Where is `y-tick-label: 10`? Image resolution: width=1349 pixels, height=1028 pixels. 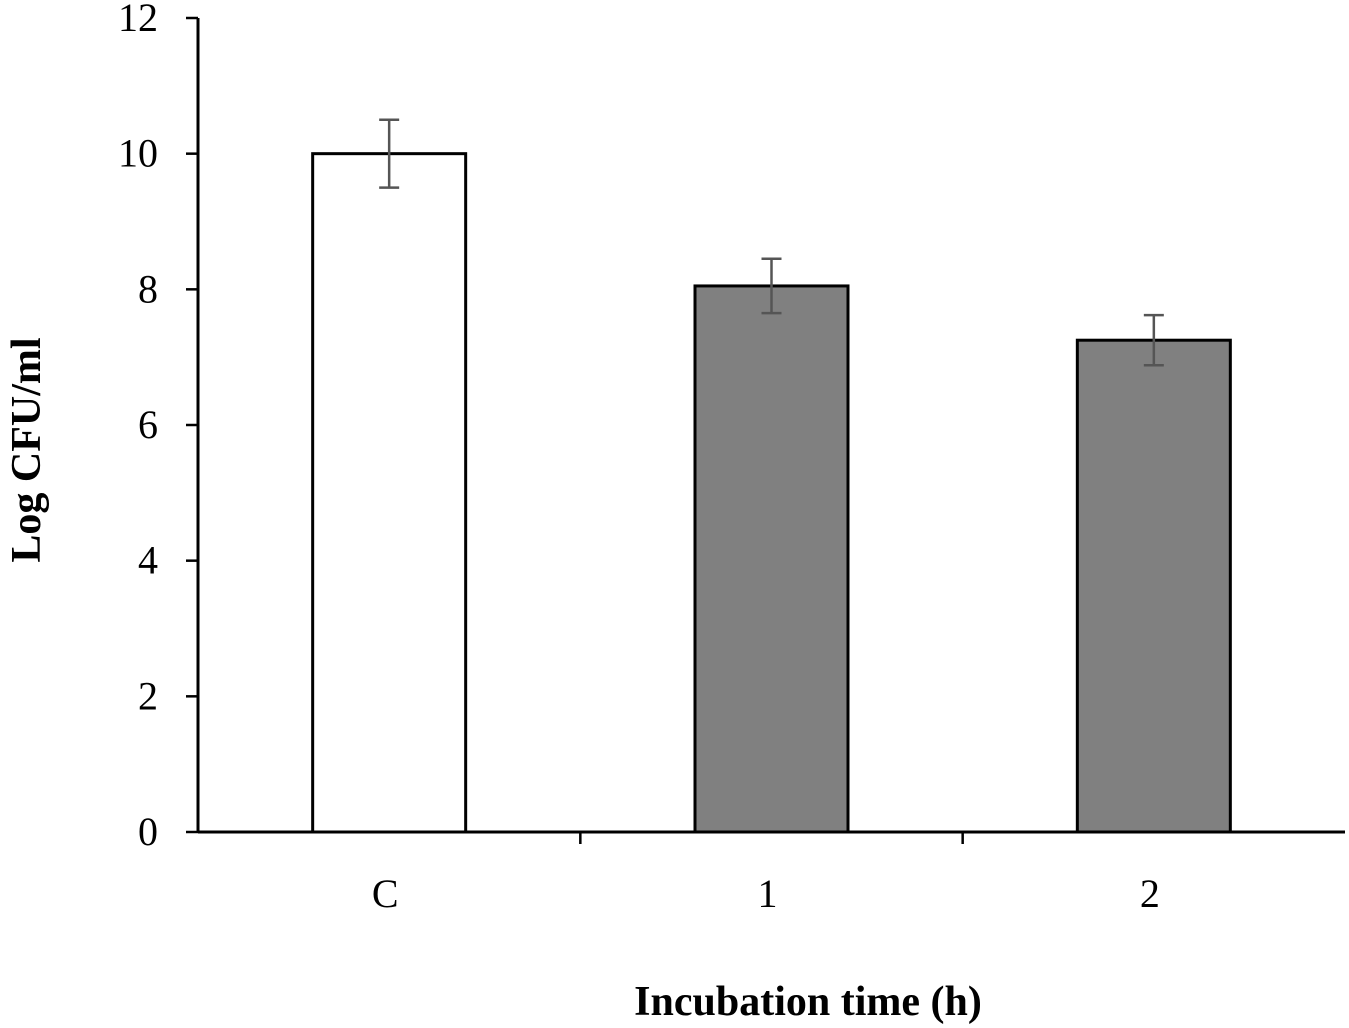
y-tick-label: 10 is located at coordinates (138, 153).